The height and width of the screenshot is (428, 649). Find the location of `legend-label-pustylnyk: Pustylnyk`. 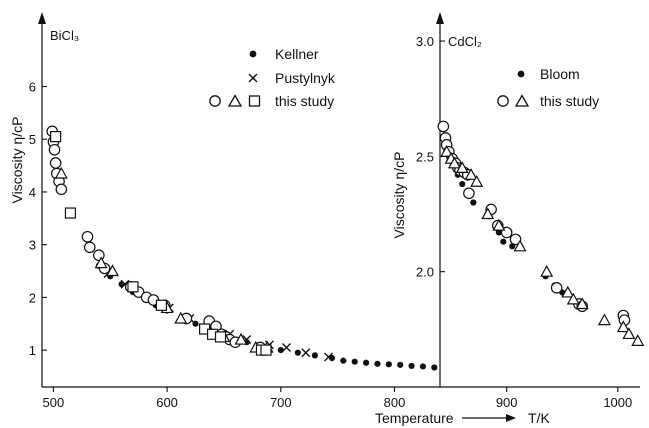

legend-label-pustylnyk: Pustylnyk is located at coordinates (305, 78).